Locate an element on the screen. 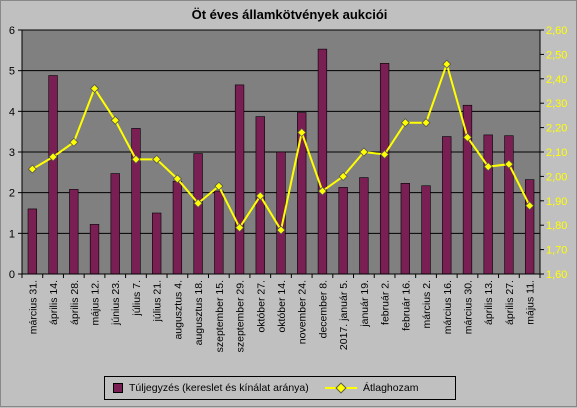 Image resolution: width=577 pixels, height=408 pixels. left-tick-label: 3 is located at coordinates (12, 153).